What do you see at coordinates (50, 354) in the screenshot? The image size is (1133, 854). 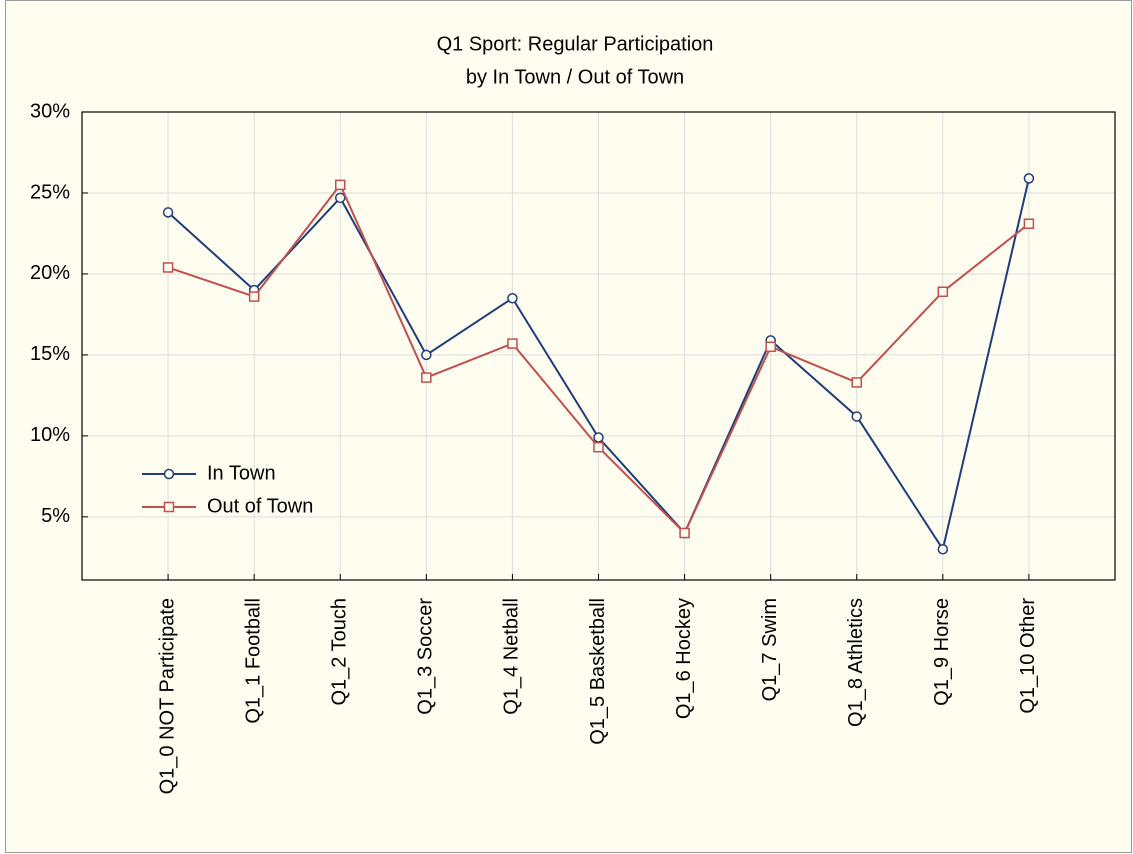 I see `y-tick-label: 15%` at bounding box center [50, 354].